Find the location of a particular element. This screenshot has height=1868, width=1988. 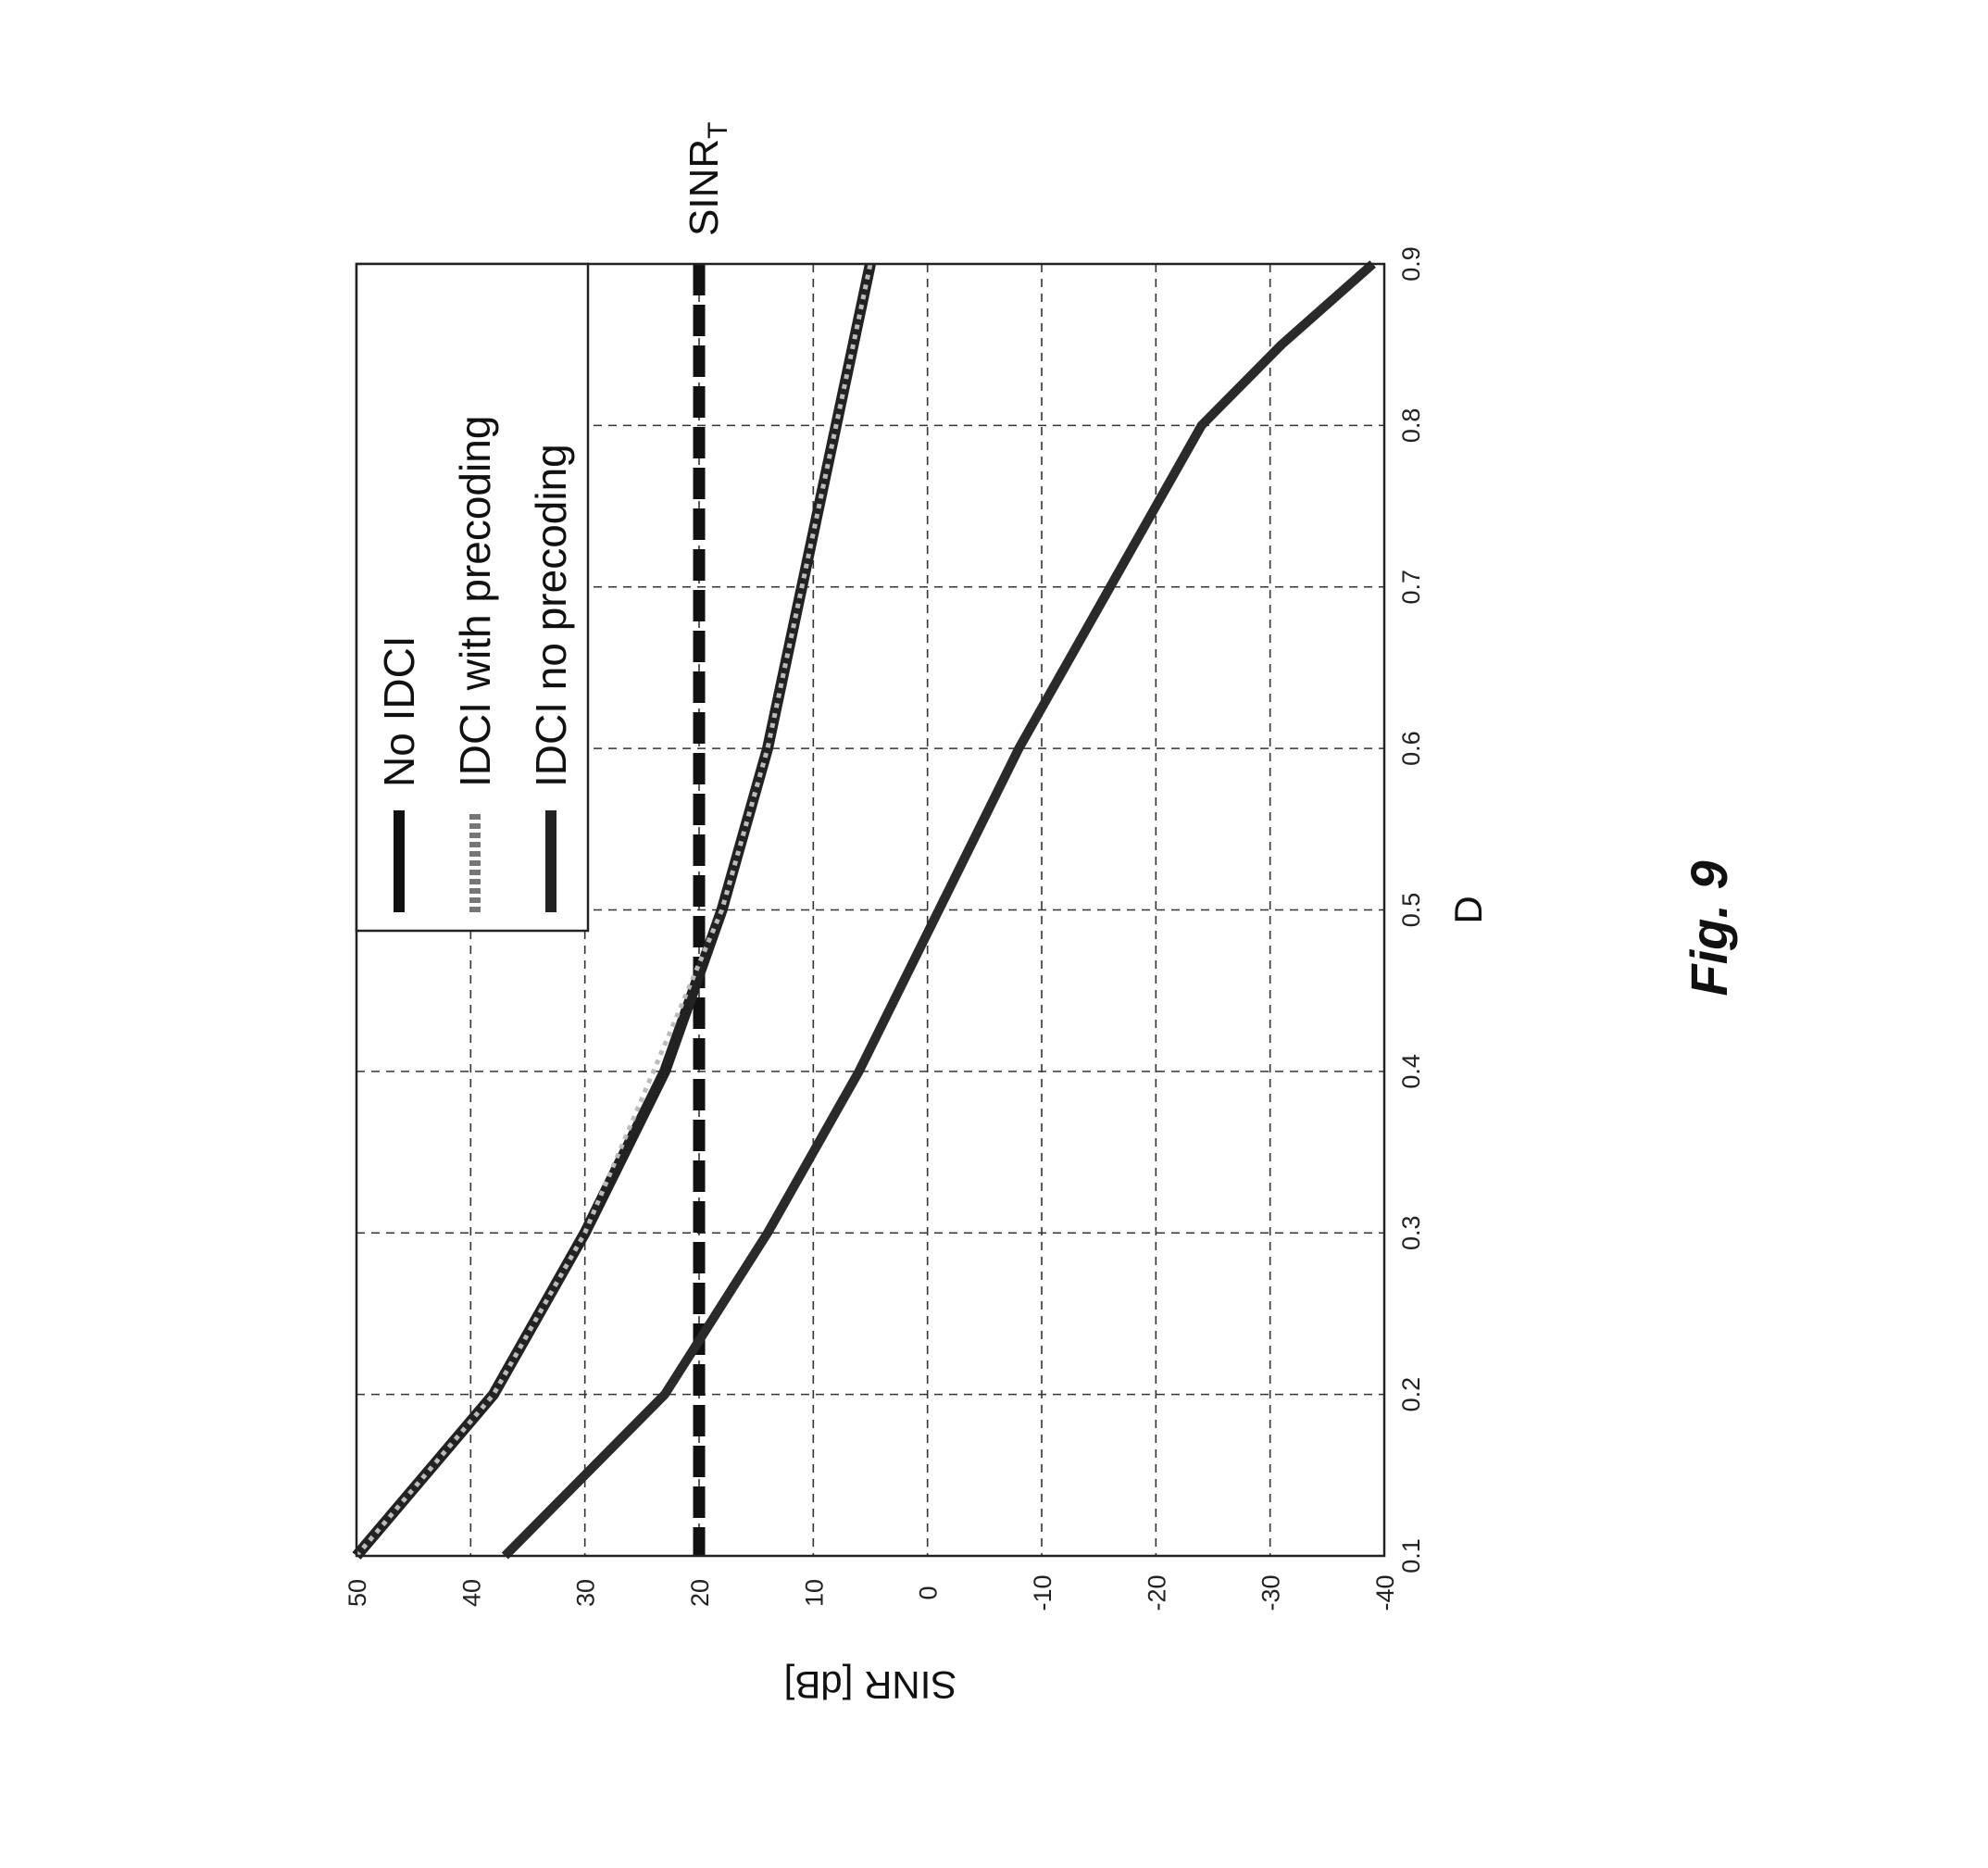

figure-caption: Fig. 9 is located at coordinates (1709, 928).